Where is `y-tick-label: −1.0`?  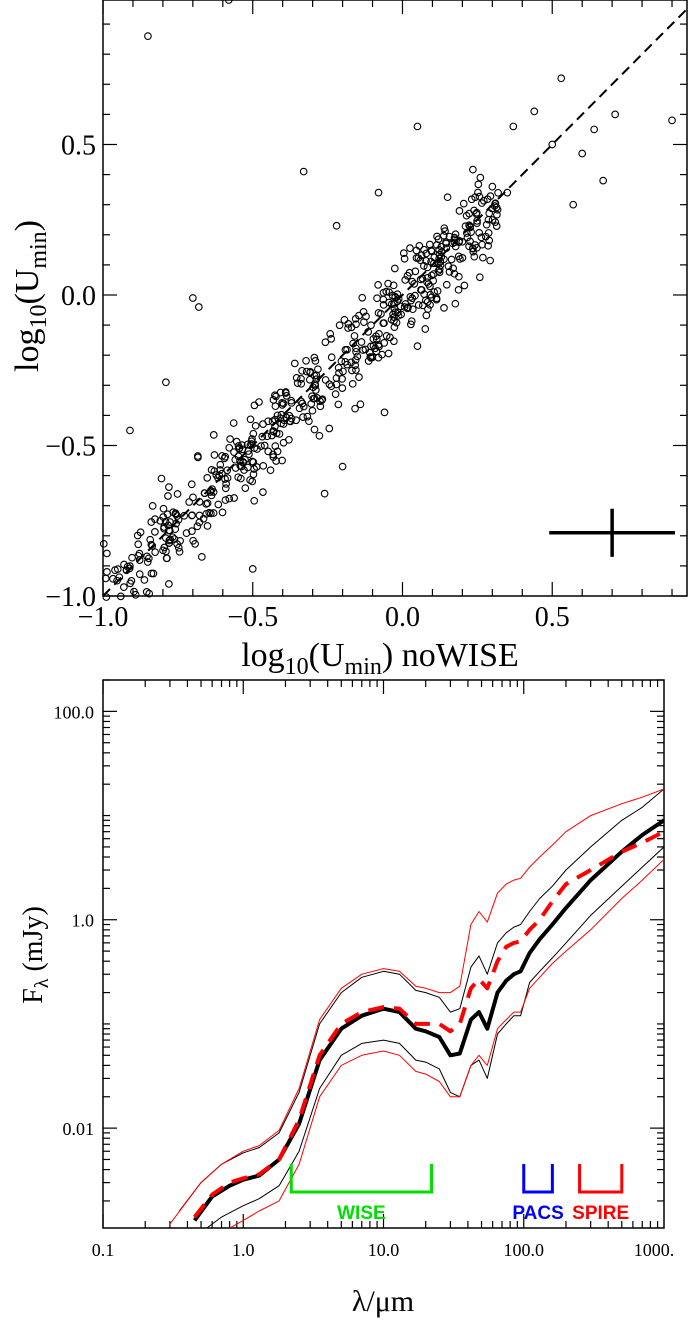
y-tick-label: −1.0 is located at coordinates (70, 597).